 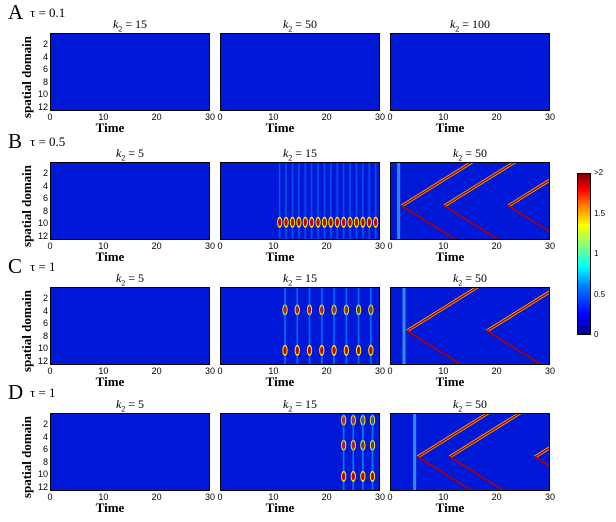 I want to click on row-label: D, so click(x=16, y=392).